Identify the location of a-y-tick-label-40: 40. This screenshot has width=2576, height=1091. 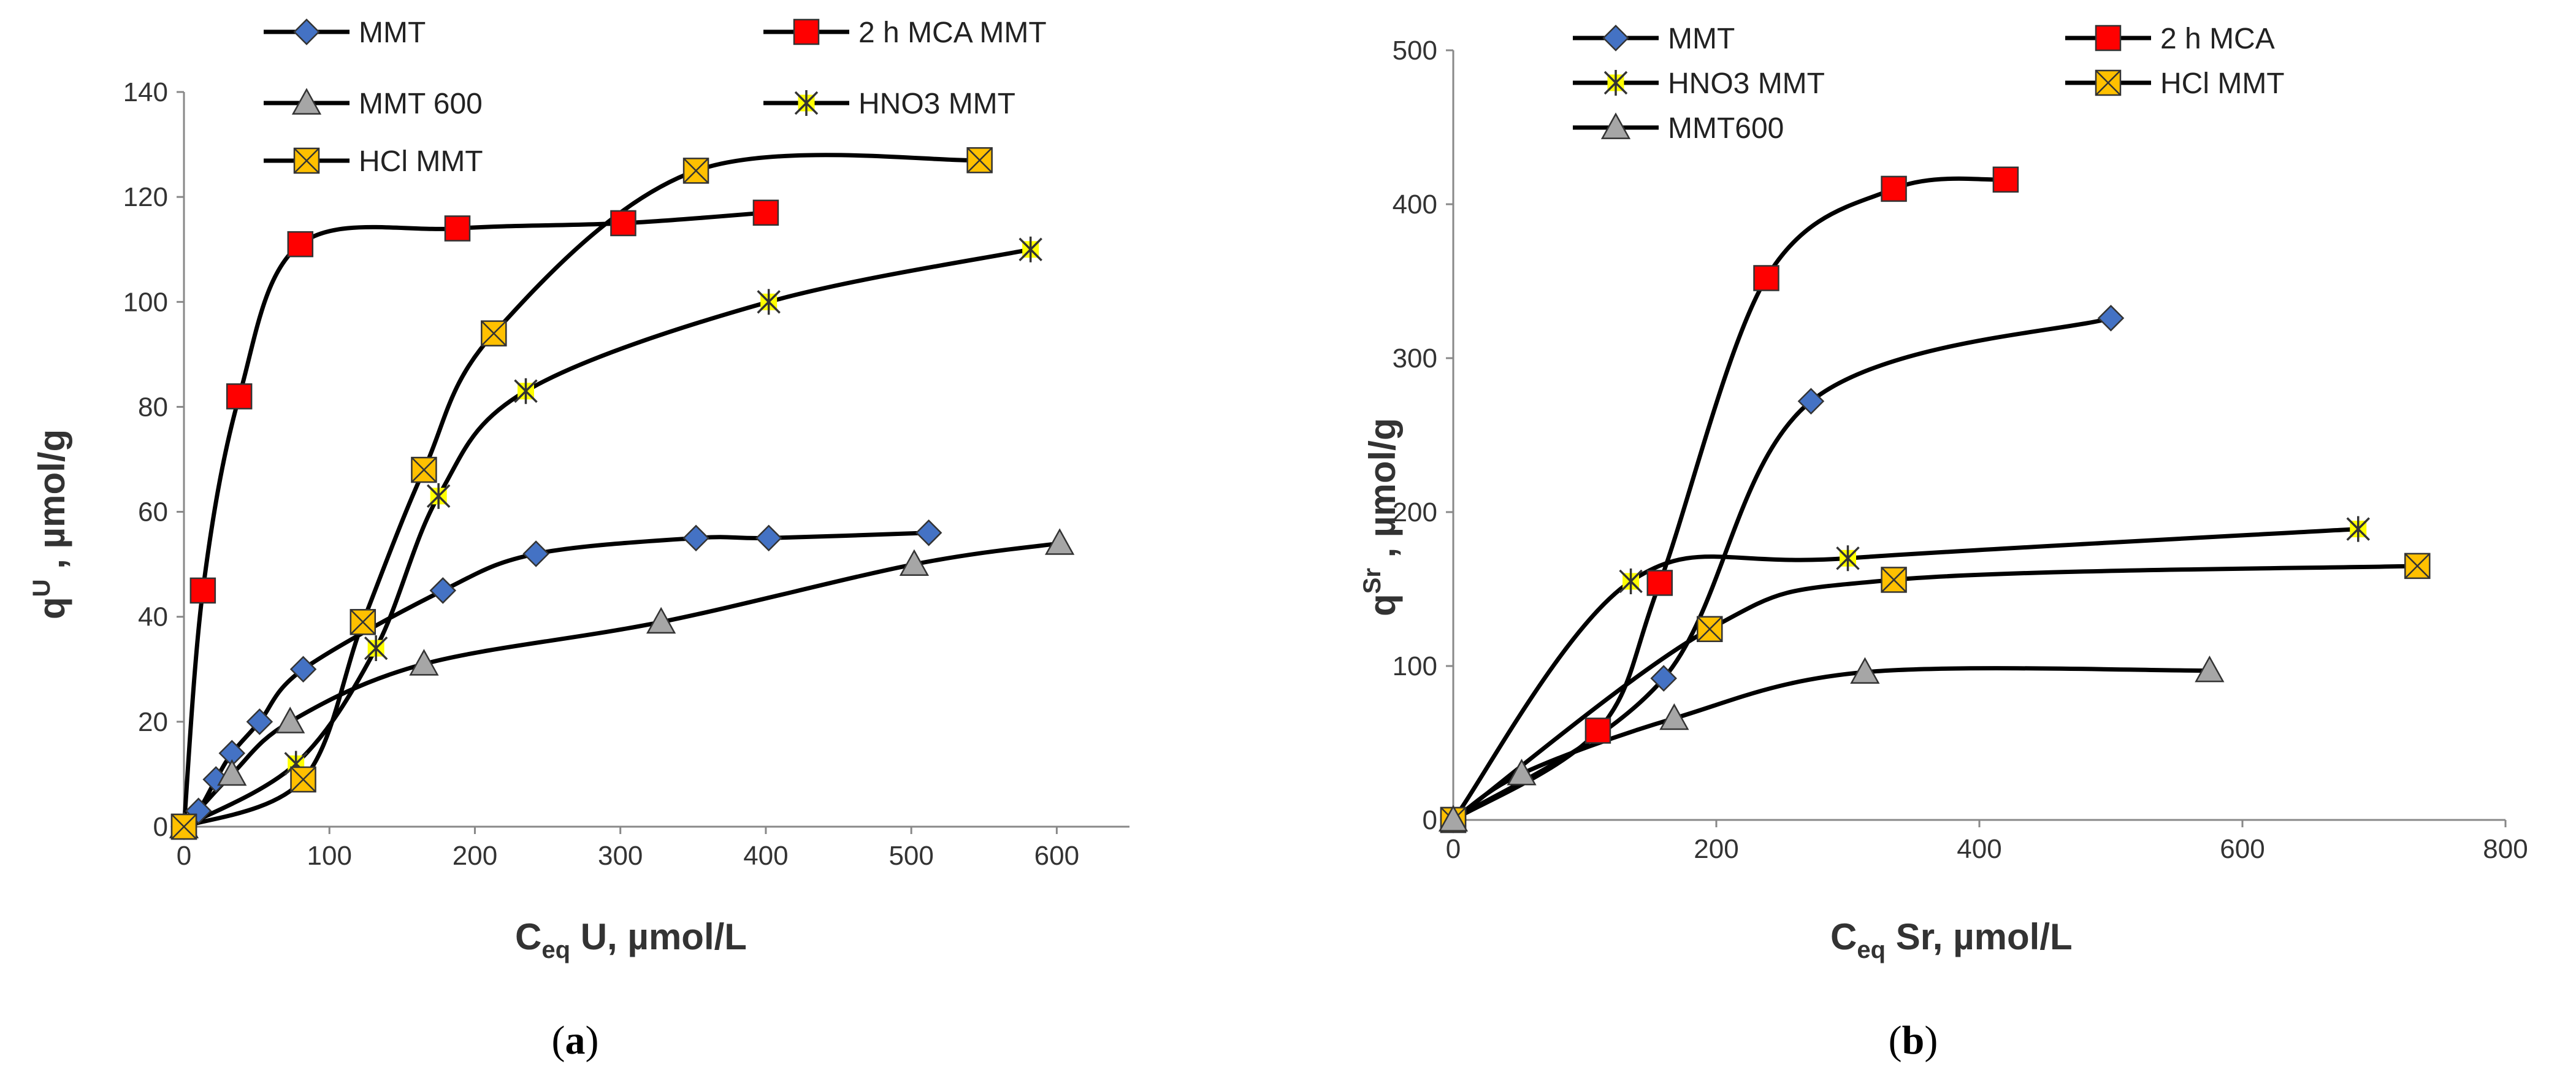
(153, 617).